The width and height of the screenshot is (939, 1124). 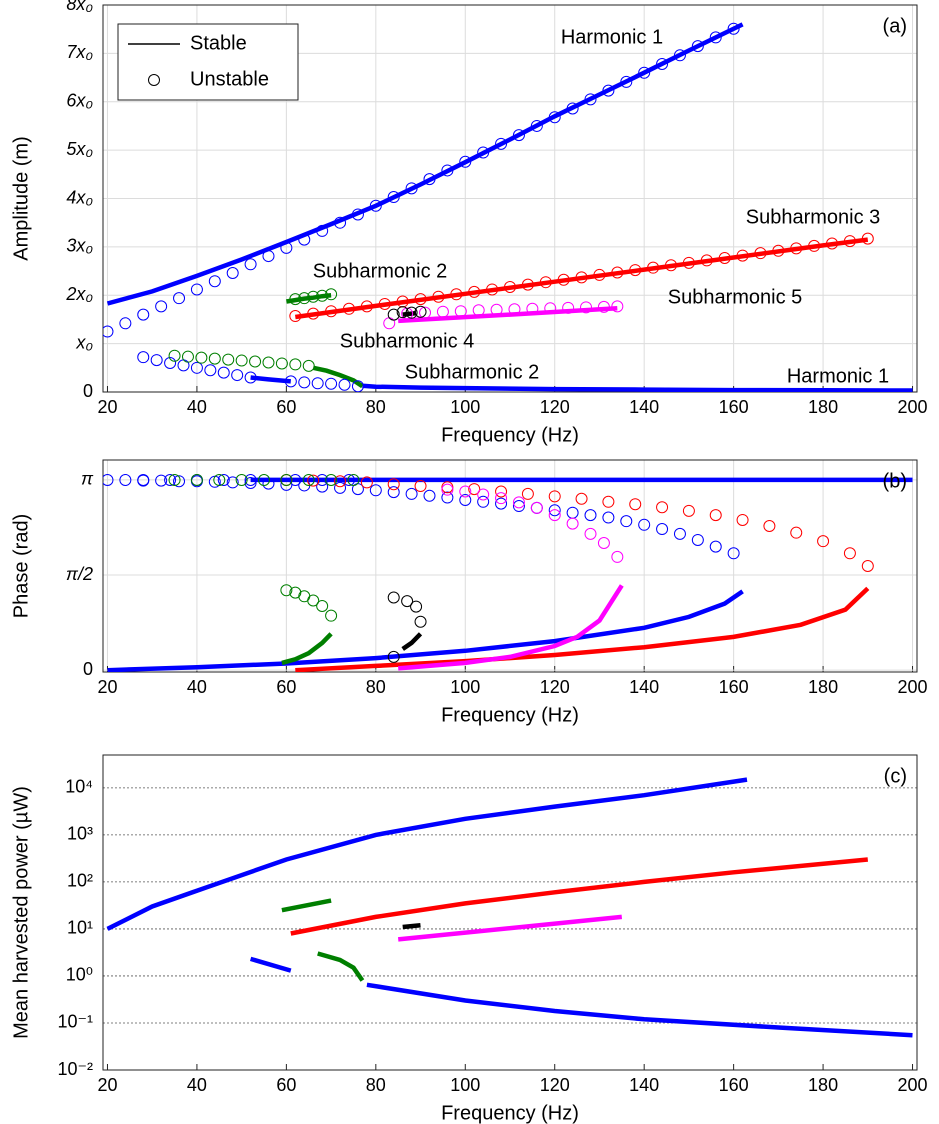 What do you see at coordinates (154, 80) in the screenshot?
I see `legend-circle` at bounding box center [154, 80].